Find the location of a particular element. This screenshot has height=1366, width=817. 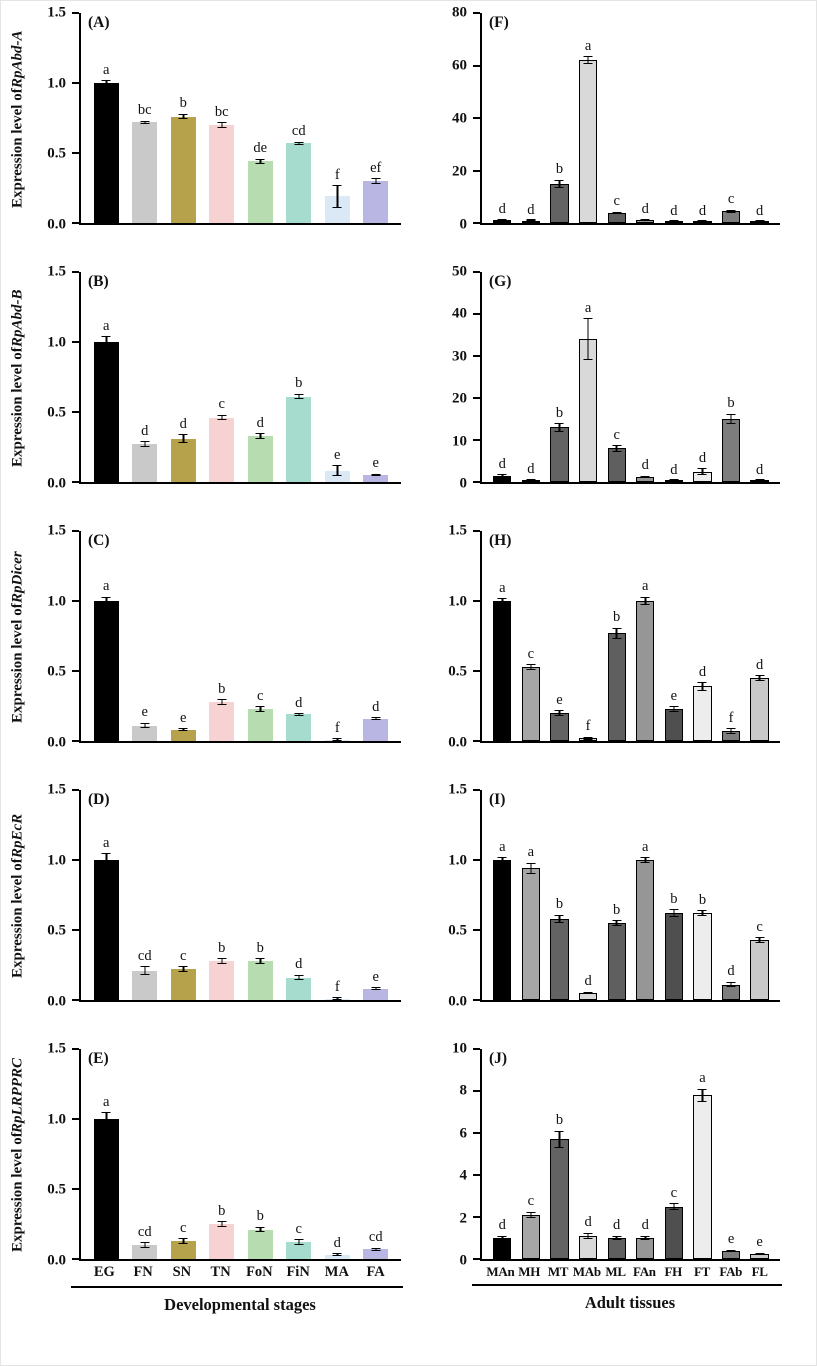

y-tick-label: 30 is located at coordinates (459, 356).